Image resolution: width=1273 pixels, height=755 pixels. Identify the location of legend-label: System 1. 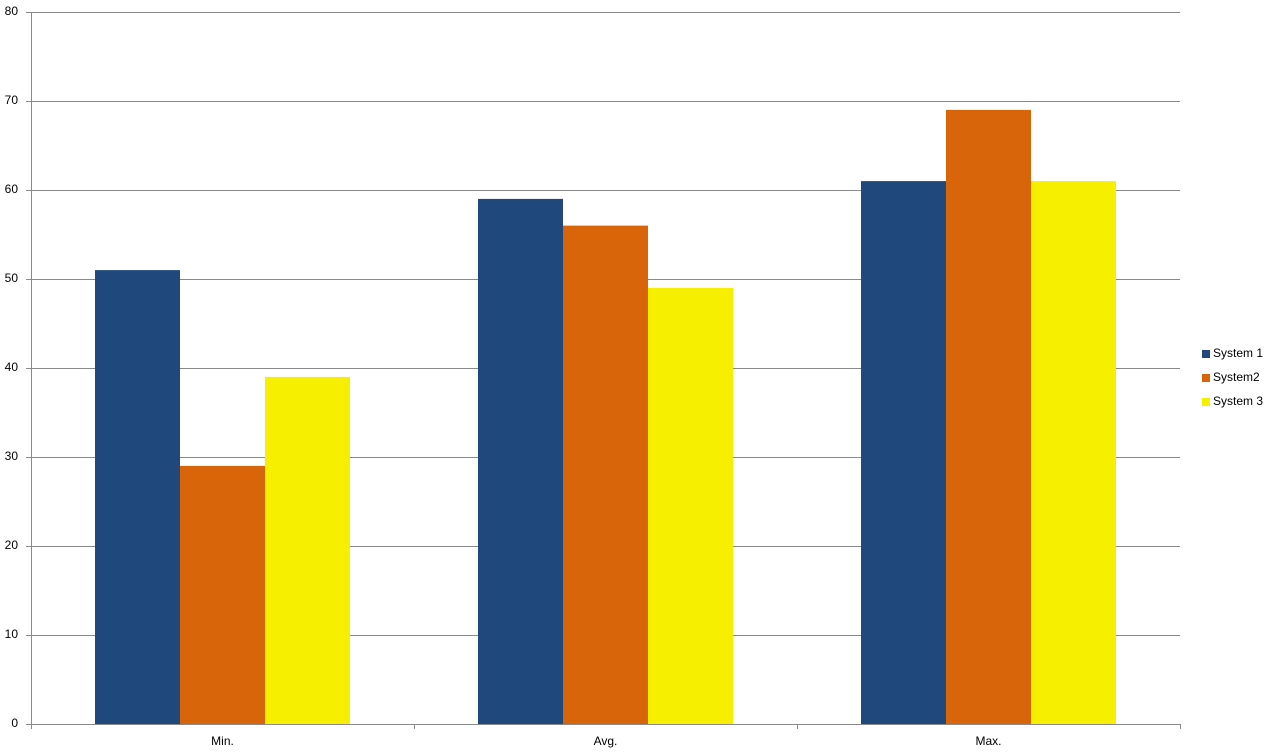
(1238, 353).